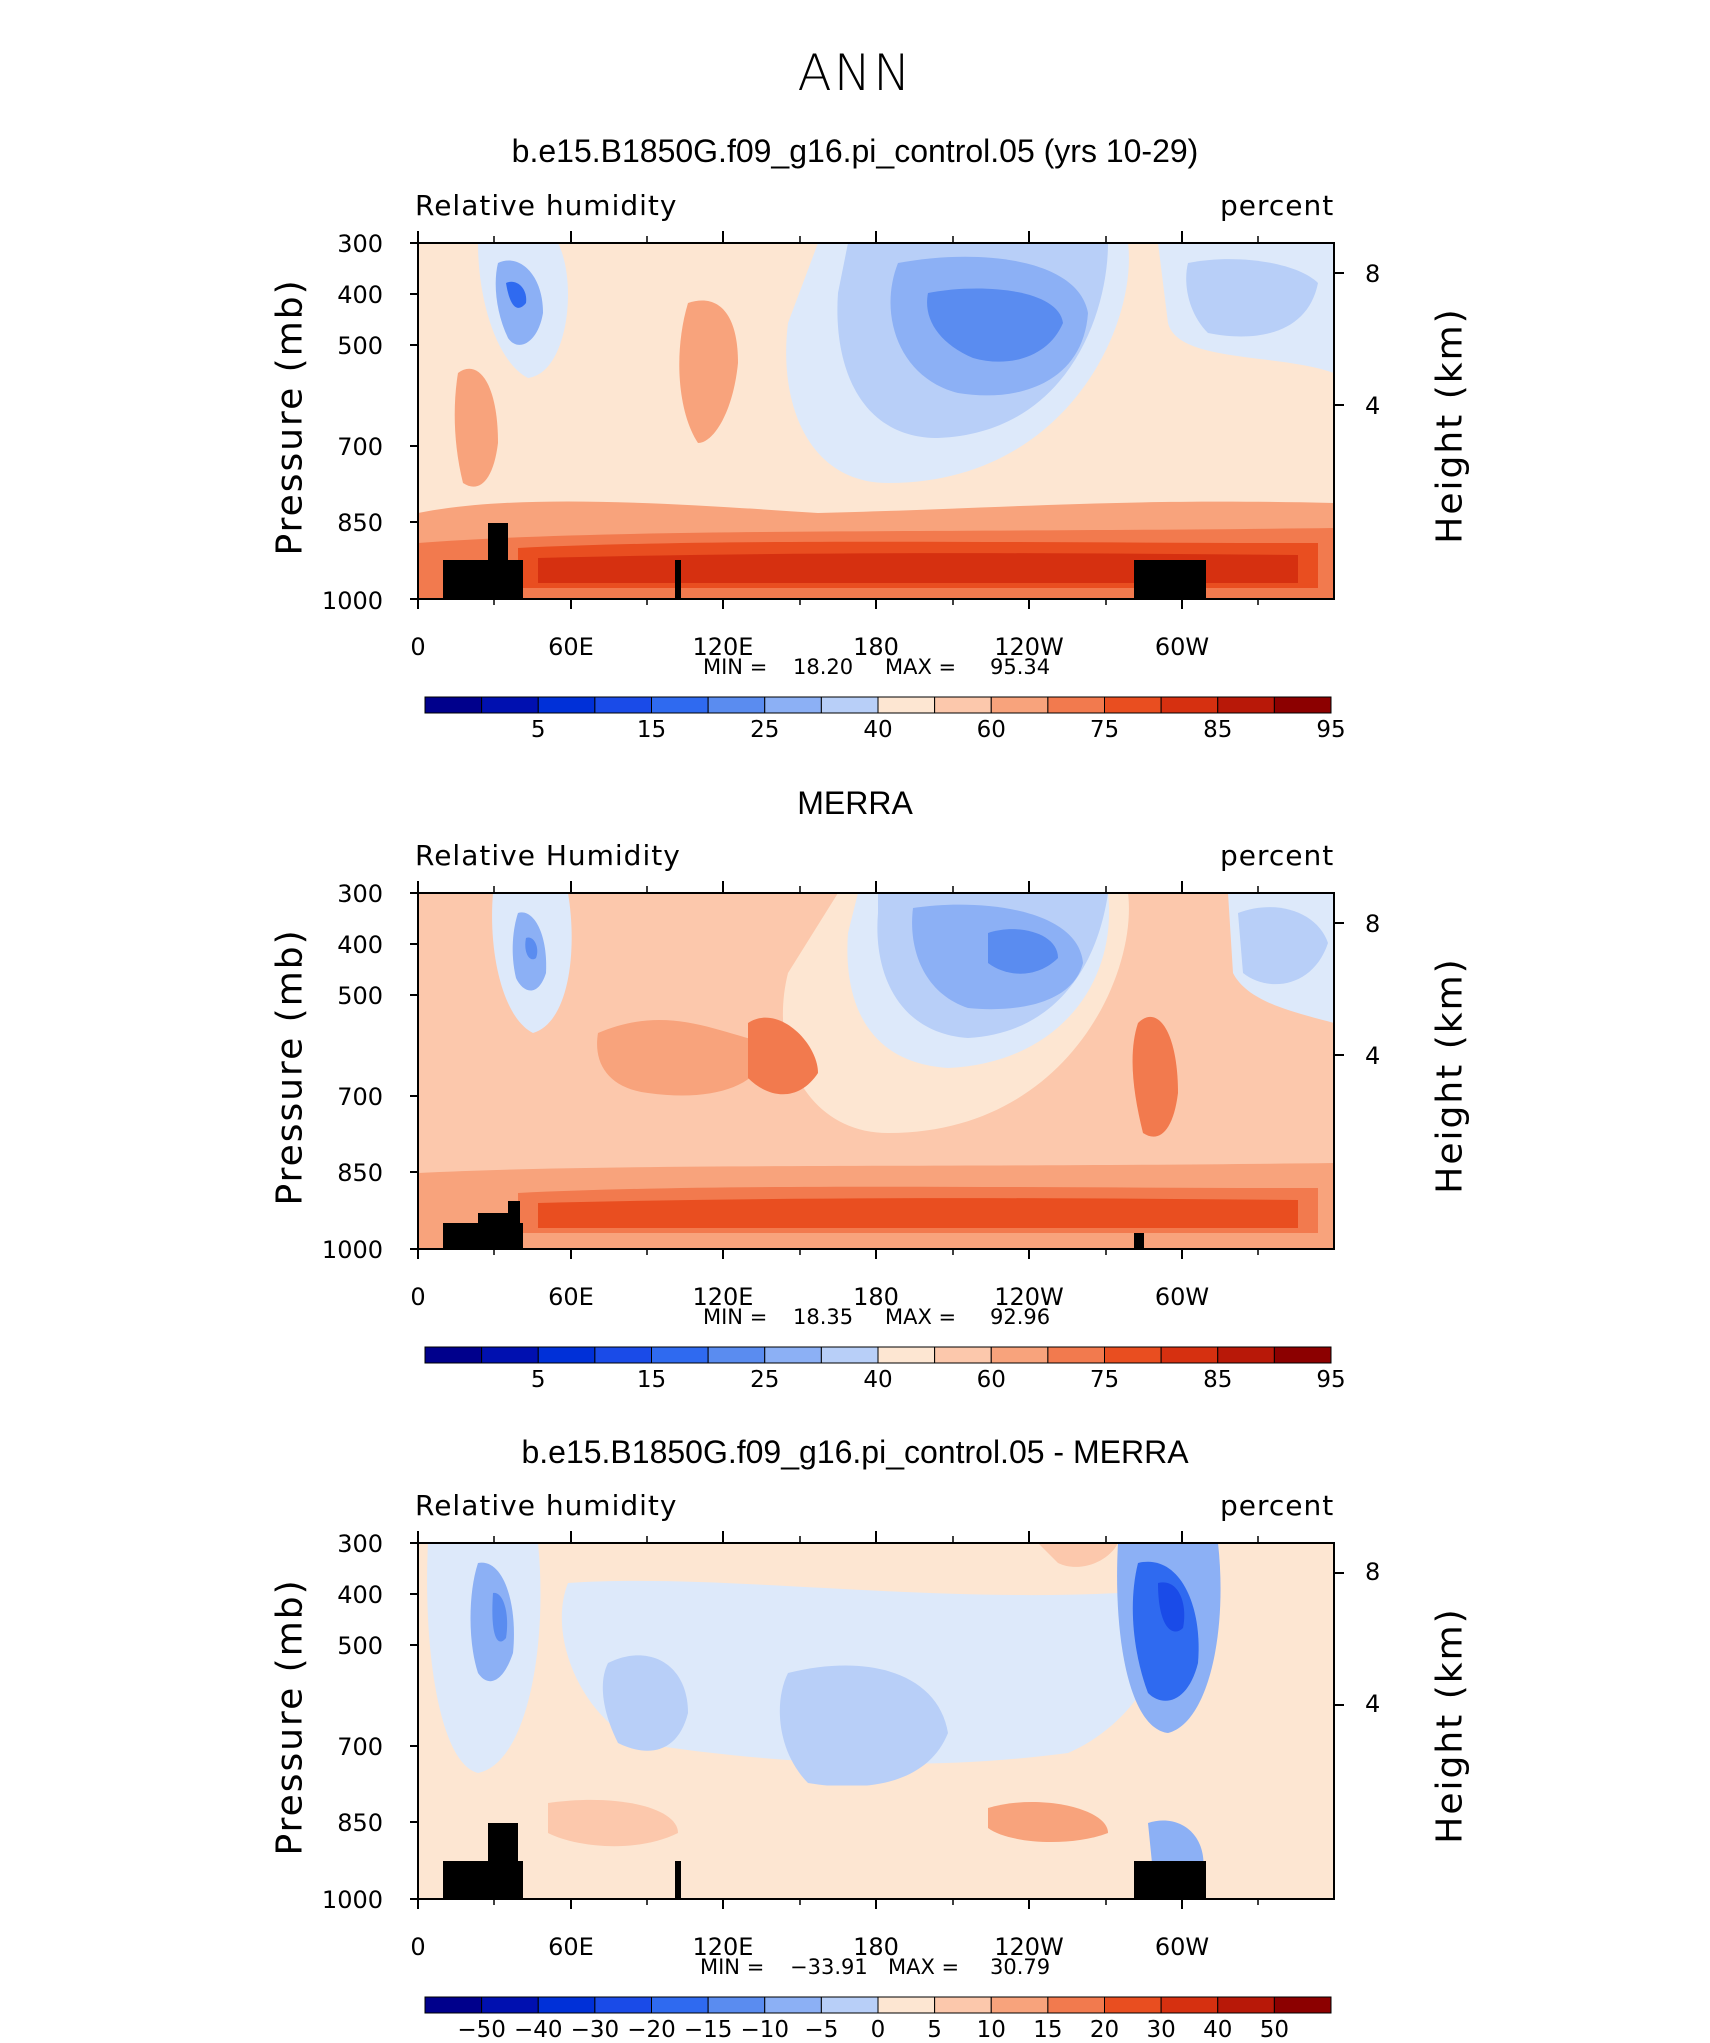 The width and height of the screenshot is (1710, 2043). What do you see at coordinates (1450, 1725) in the screenshot?
I see `panel-3-y2label: Height (km)` at bounding box center [1450, 1725].